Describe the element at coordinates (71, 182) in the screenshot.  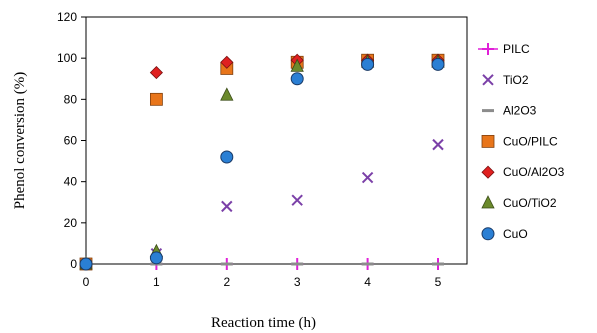
I see `y-tick-label: 40` at that location.